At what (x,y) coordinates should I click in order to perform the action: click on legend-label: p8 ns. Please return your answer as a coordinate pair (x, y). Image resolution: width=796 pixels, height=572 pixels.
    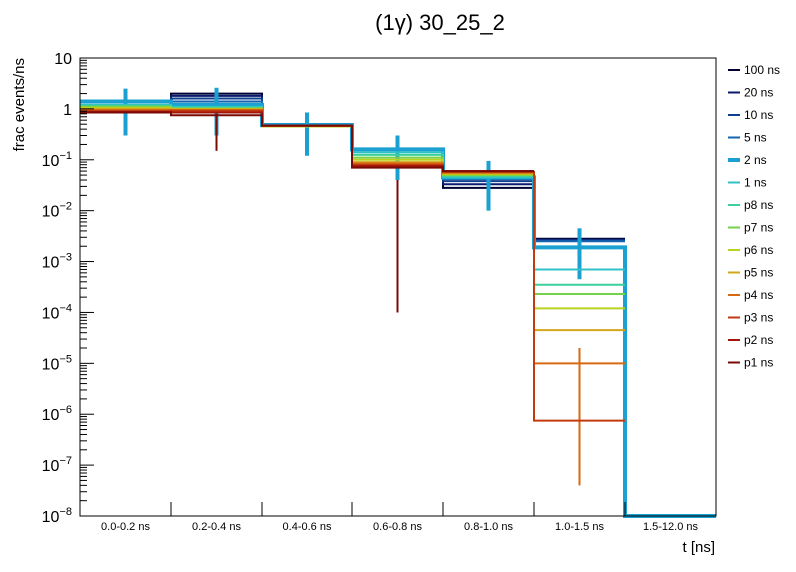
    Looking at the image, I should click on (758, 205).